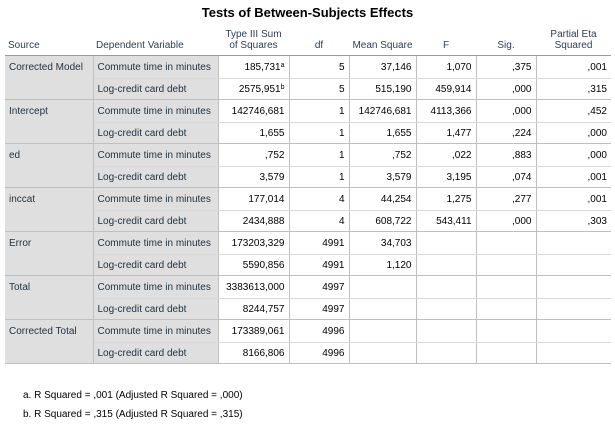  Describe the element at coordinates (49, 341) in the screenshot. I see `source-cell: Corrected Total` at that location.